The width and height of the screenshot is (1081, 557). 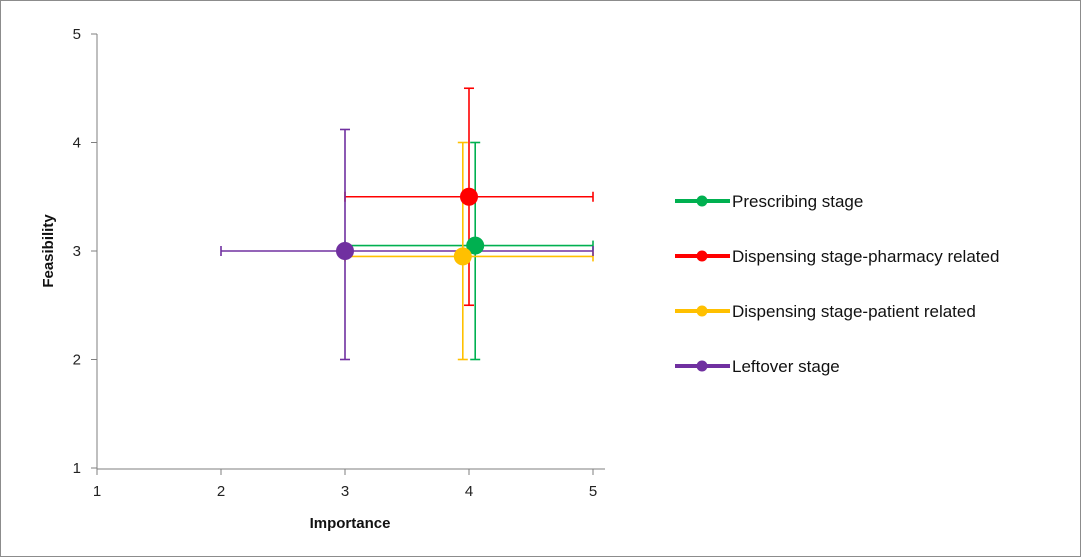 I want to click on legend-label: Dispensing stage-pharmacy related, so click(x=865, y=256).